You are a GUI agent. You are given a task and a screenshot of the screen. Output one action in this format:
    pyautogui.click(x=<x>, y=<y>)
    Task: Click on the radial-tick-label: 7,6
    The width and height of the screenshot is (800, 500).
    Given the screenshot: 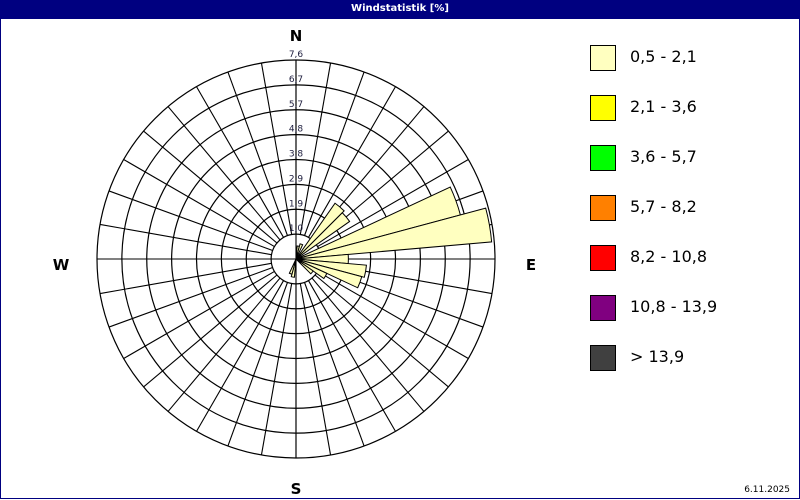 What is the action you would take?
    pyautogui.click(x=296, y=55)
    